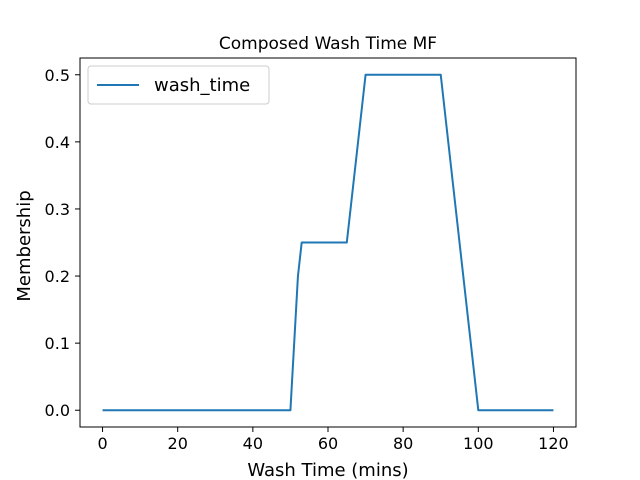 Image resolution: width=640 pixels, height=480 pixels. What do you see at coordinates (57, 410) in the screenshot?
I see `y-tick-label: 0.0` at bounding box center [57, 410].